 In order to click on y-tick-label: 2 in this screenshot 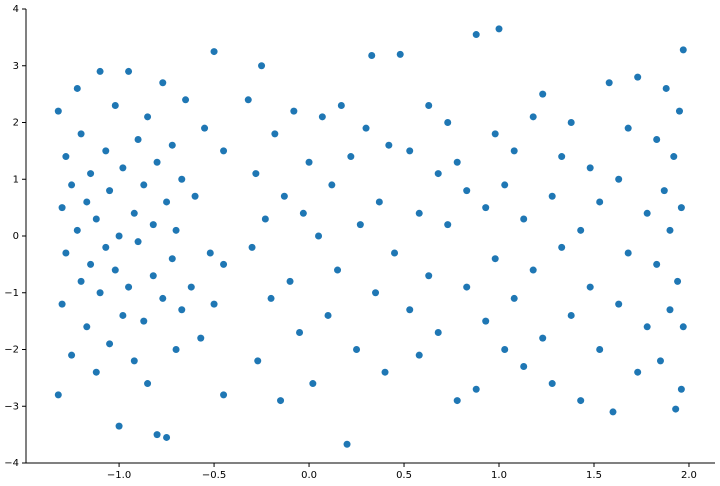, I will do `click(16, 123)`.